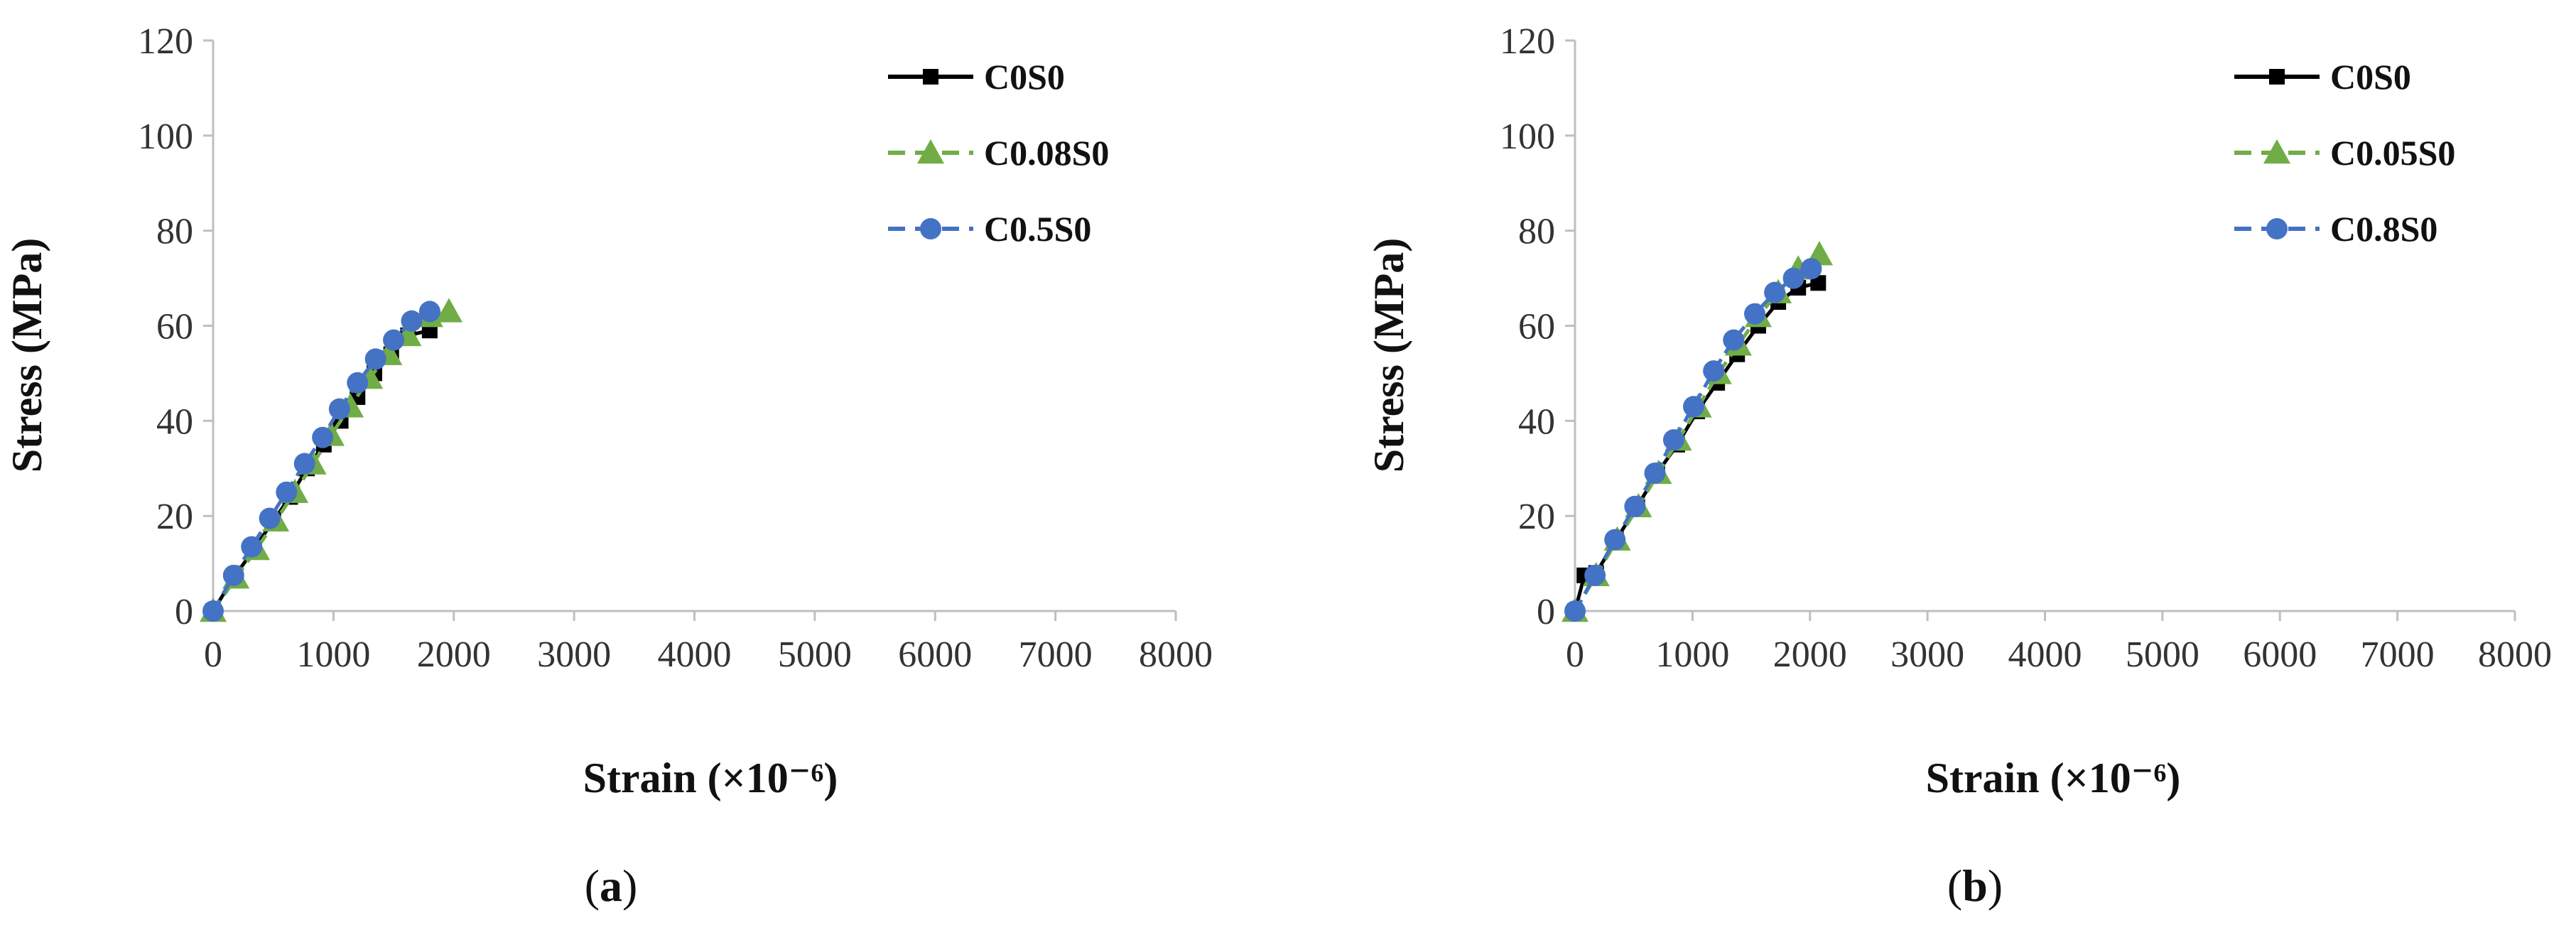 This screenshot has width=2576, height=940. What do you see at coordinates (2392, 153) in the screenshot?
I see `legend-label: C0.05S0` at bounding box center [2392, 153].